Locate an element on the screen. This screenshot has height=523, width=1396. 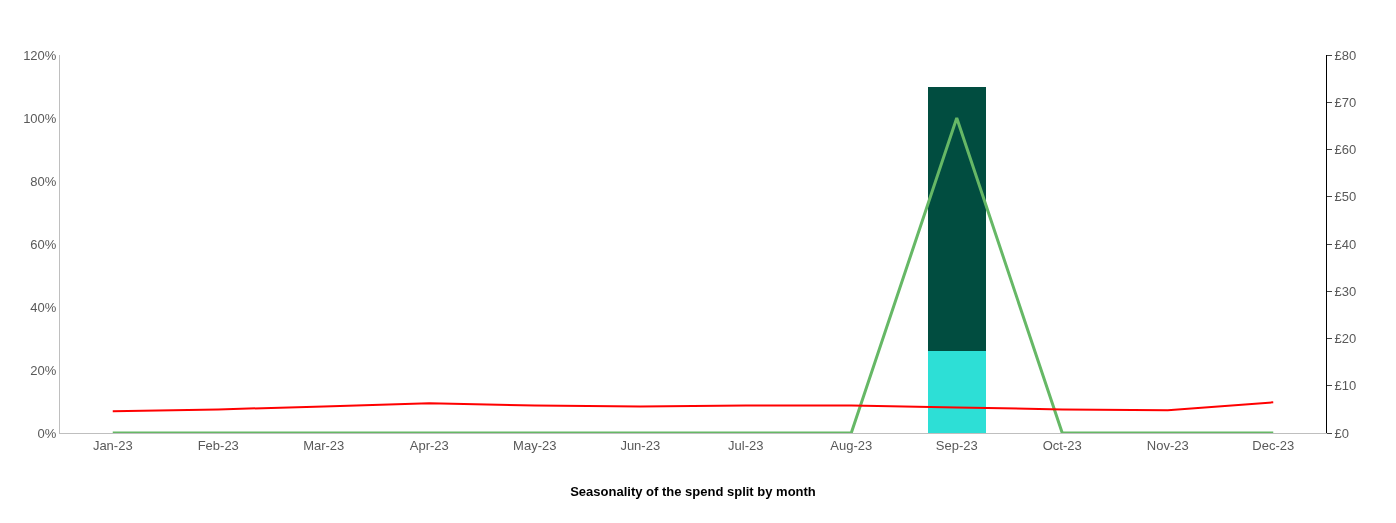
x-tick-label: Apr-23 is located at coordinates (429, 445).